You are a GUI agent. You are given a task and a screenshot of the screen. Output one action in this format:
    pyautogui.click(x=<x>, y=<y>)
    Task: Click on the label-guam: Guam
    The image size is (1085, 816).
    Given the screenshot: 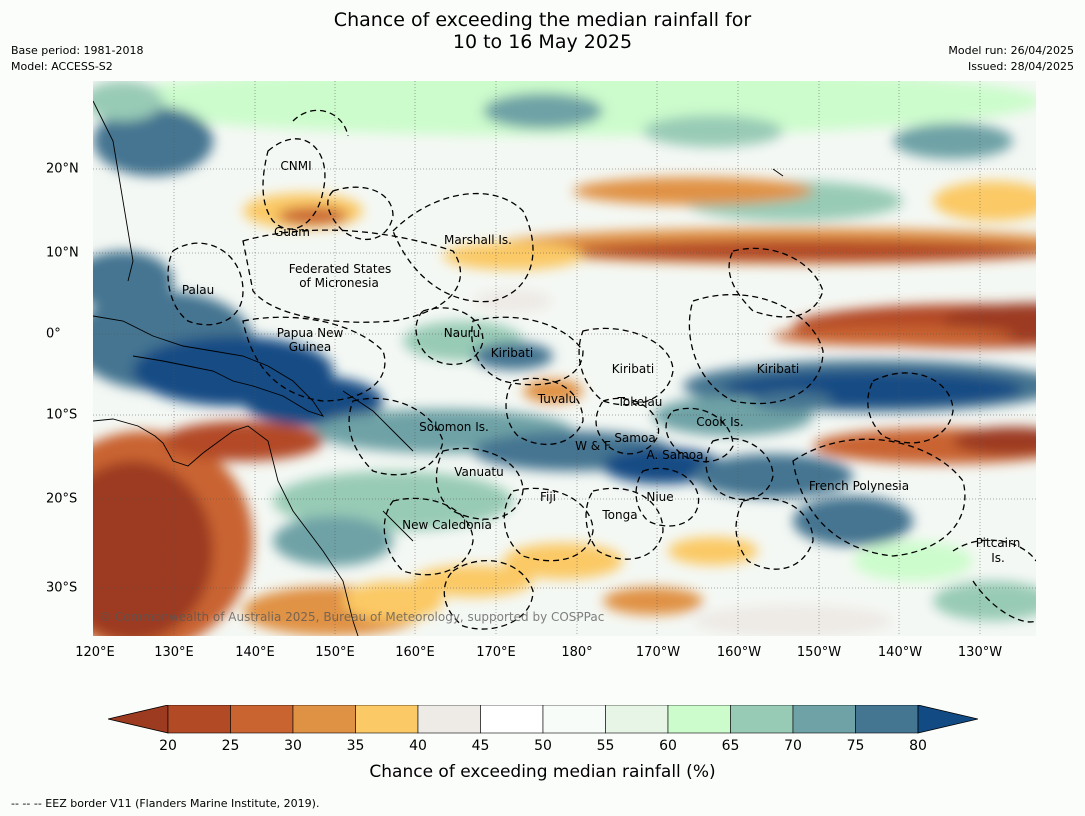 What is the action you would take?
    pyautogui.click(x=292, y=232)
    